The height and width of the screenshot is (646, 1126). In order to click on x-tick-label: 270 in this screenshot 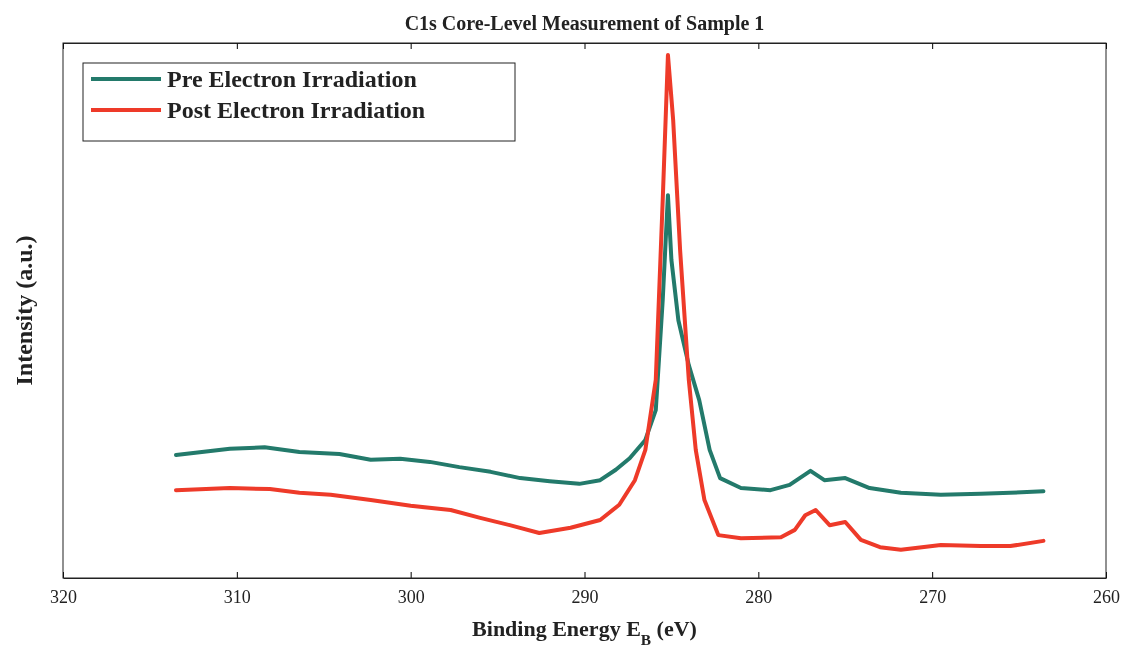, I will do `click(933, 596)`.